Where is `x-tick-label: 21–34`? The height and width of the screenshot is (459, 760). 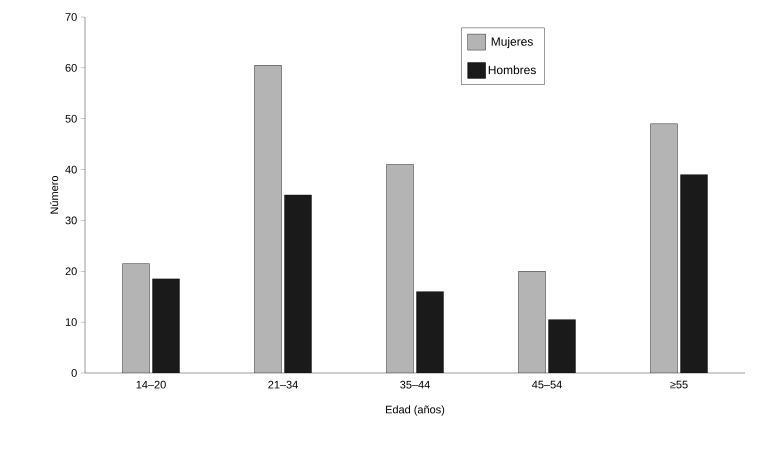
x-tick-label: 21–34 is located at coordinates (283, 384).